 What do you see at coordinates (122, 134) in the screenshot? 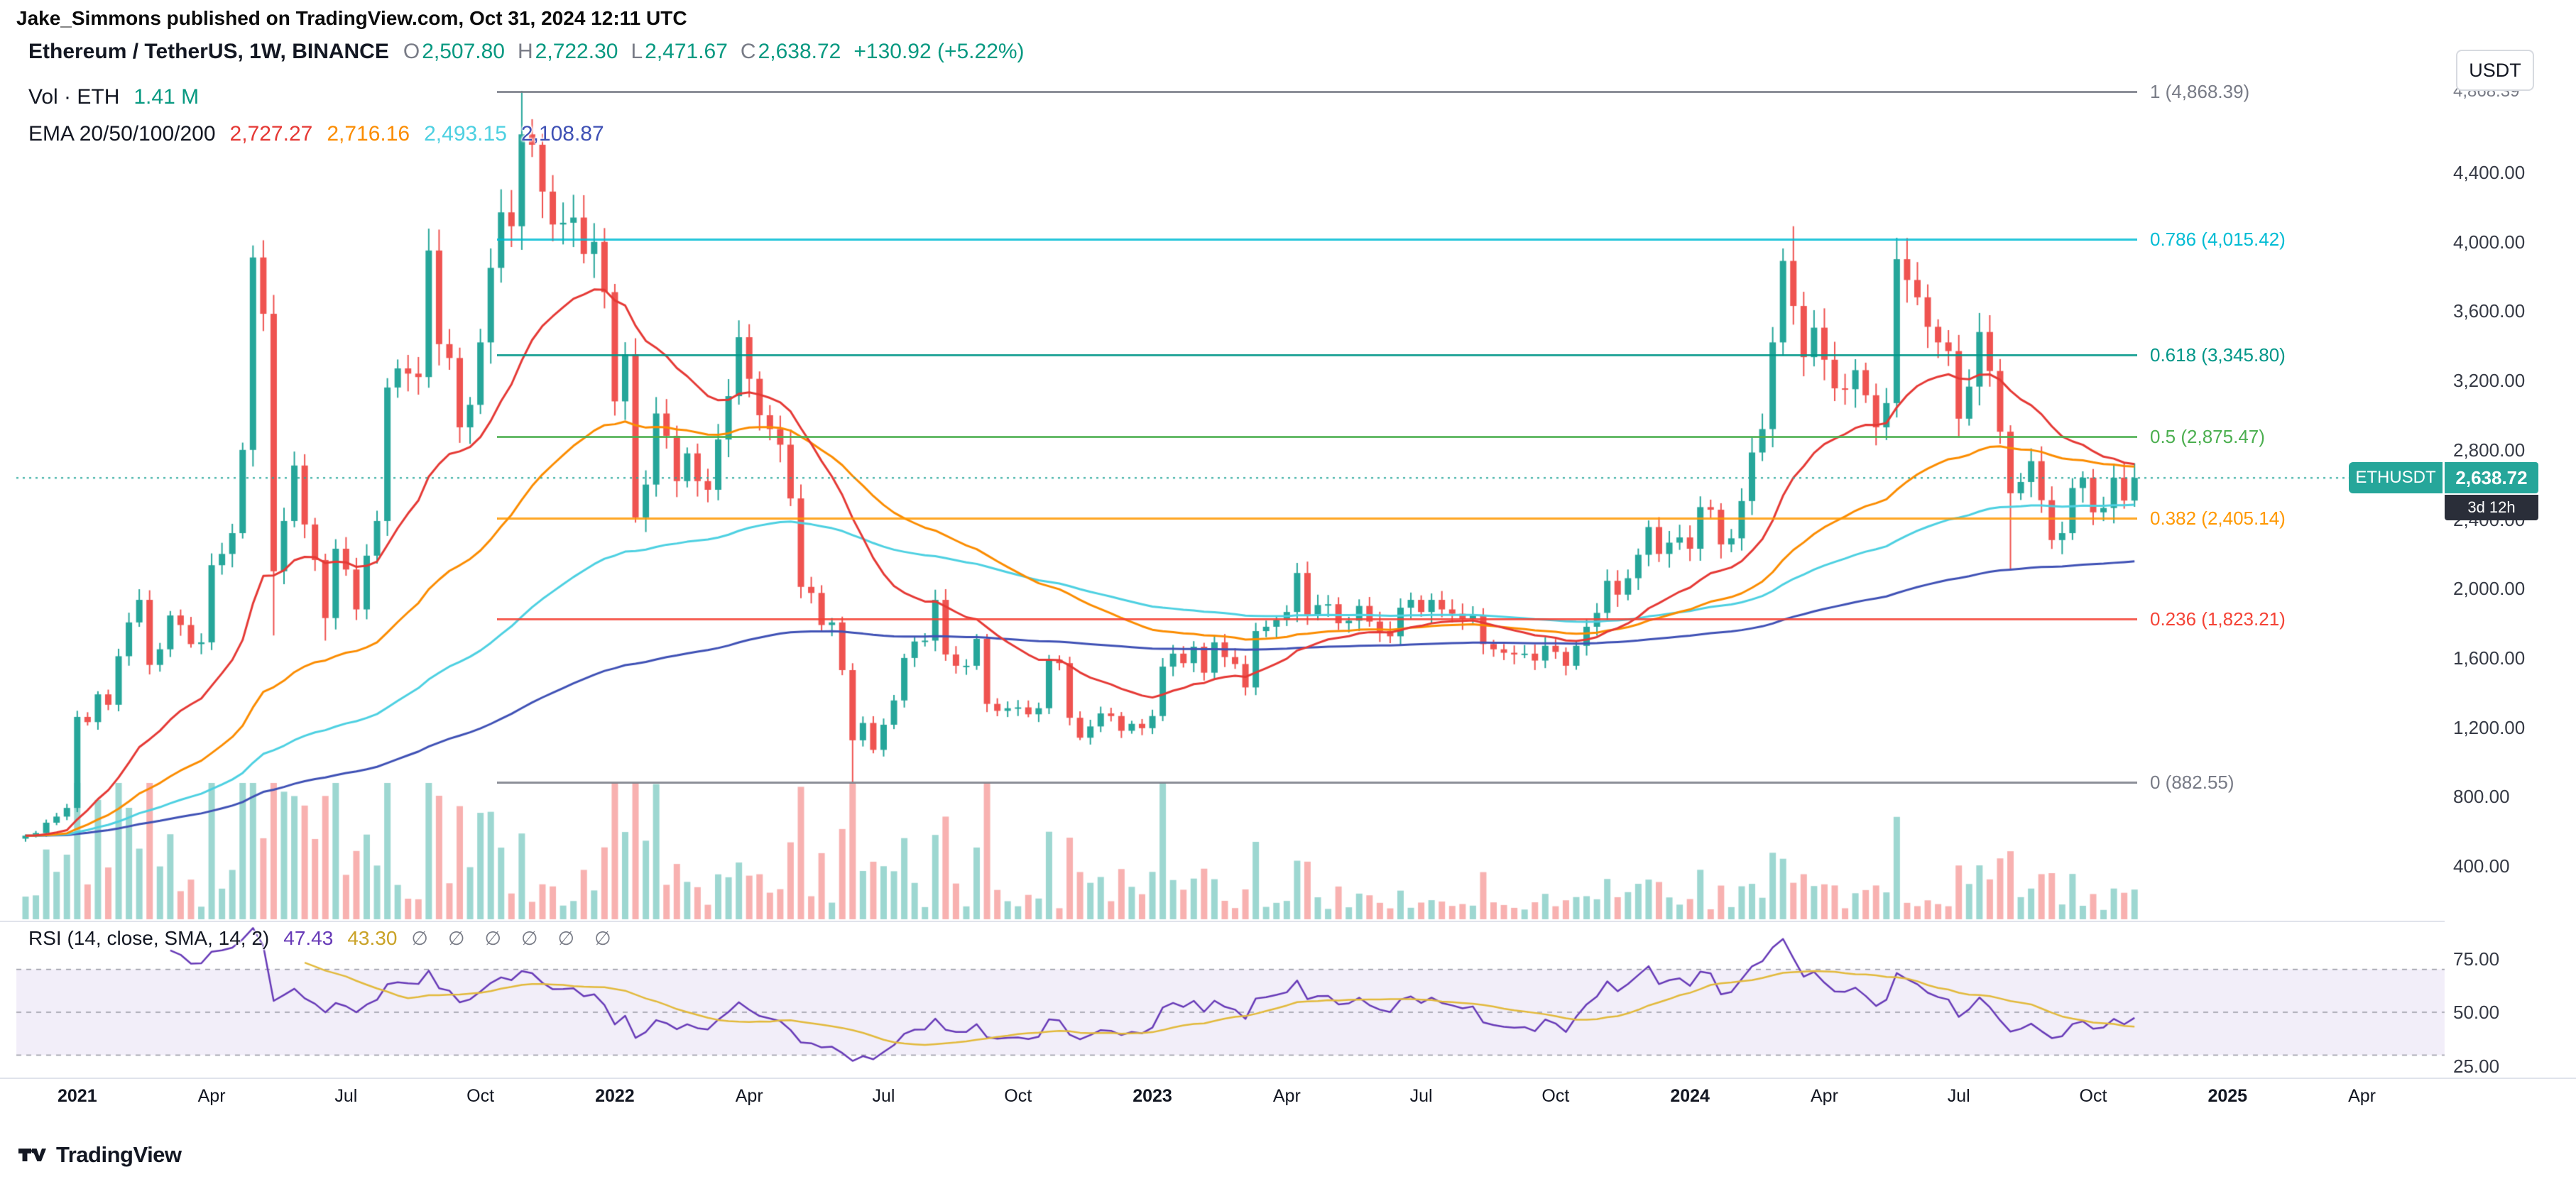
I see `ema-label: EMA 20/50/100/200` at bounding box center [122, 134].